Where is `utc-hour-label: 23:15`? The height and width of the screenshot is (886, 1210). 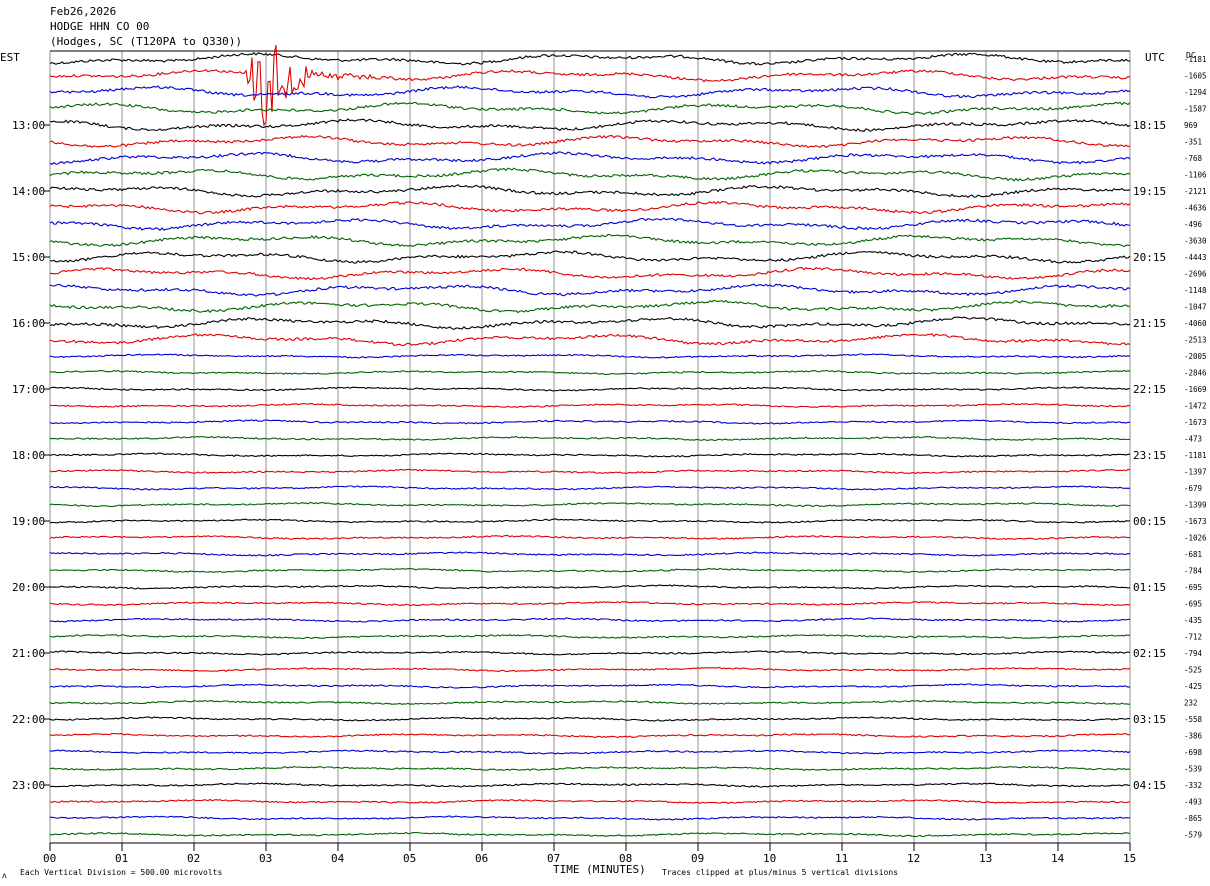 utc-hour-label: 23:15 is located at coordinates (1149, 455).